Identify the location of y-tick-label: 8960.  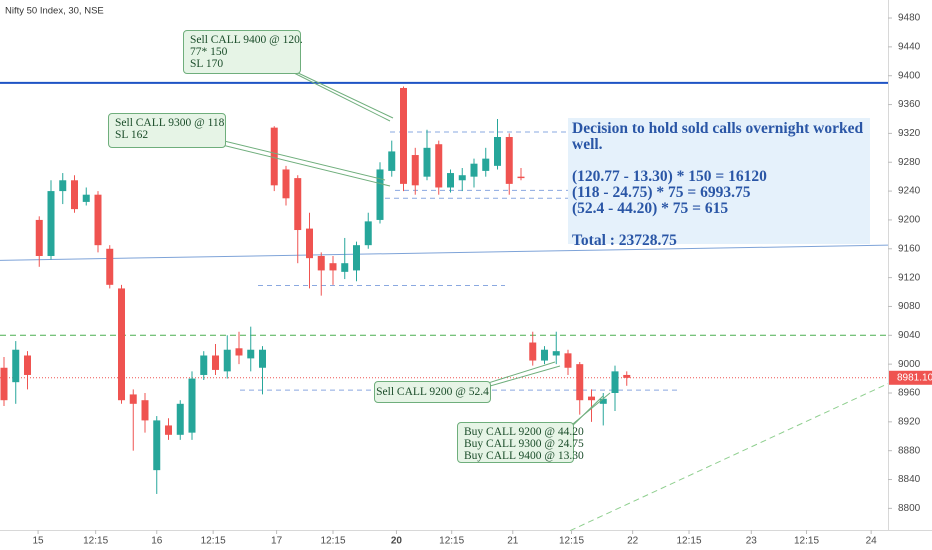
(909, 393).